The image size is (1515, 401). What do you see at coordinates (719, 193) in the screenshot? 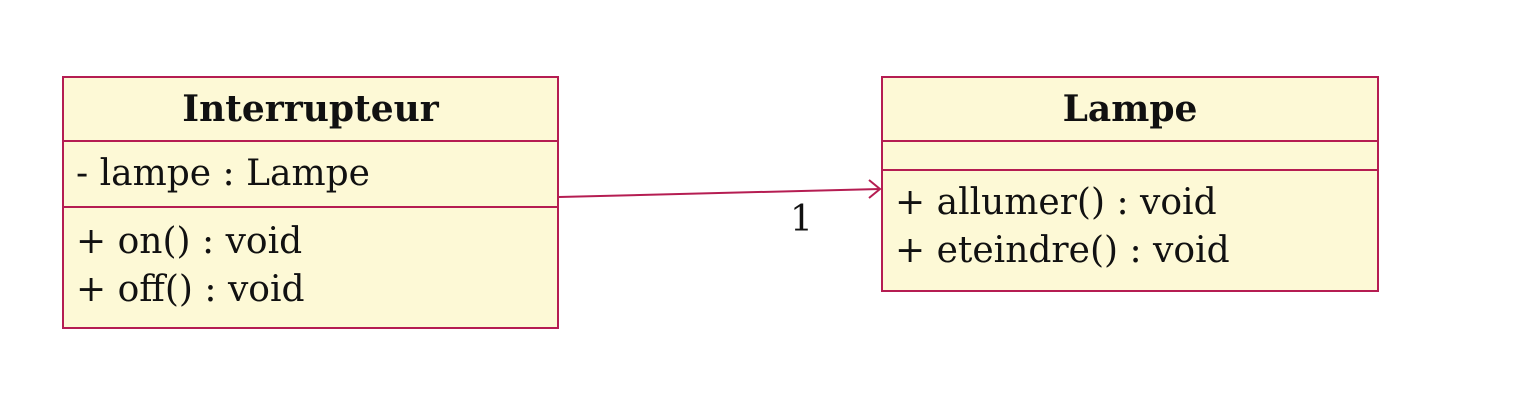
I see `association-line` at bounding box center [719, 193].